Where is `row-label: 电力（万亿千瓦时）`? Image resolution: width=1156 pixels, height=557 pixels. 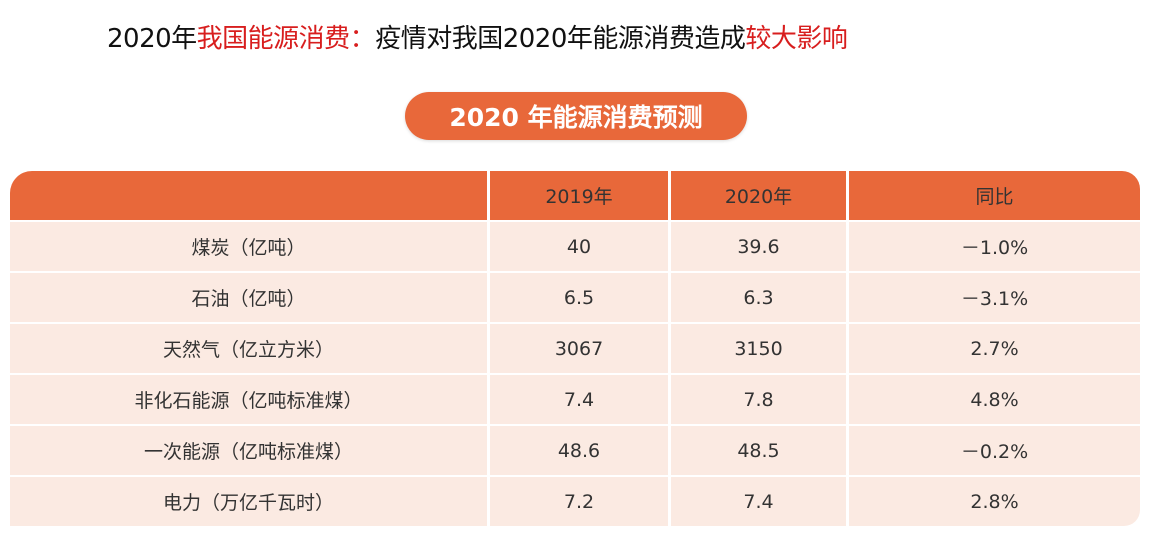
row-label: 电力（万亿千瓦时） is located at coordinates (248, 501).